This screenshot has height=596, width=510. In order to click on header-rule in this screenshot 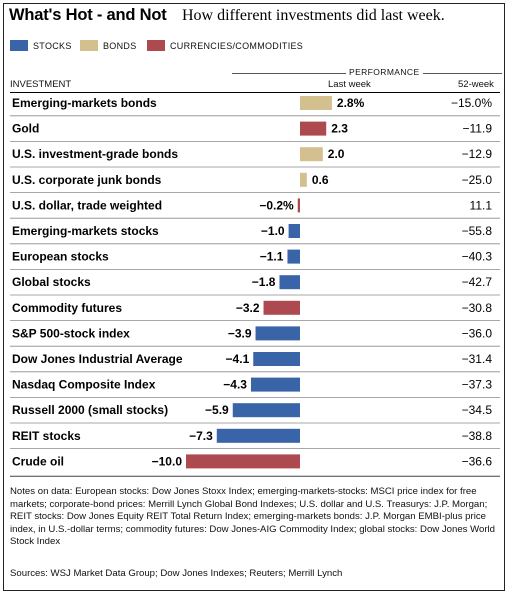, I will do `click(255, 92)`.